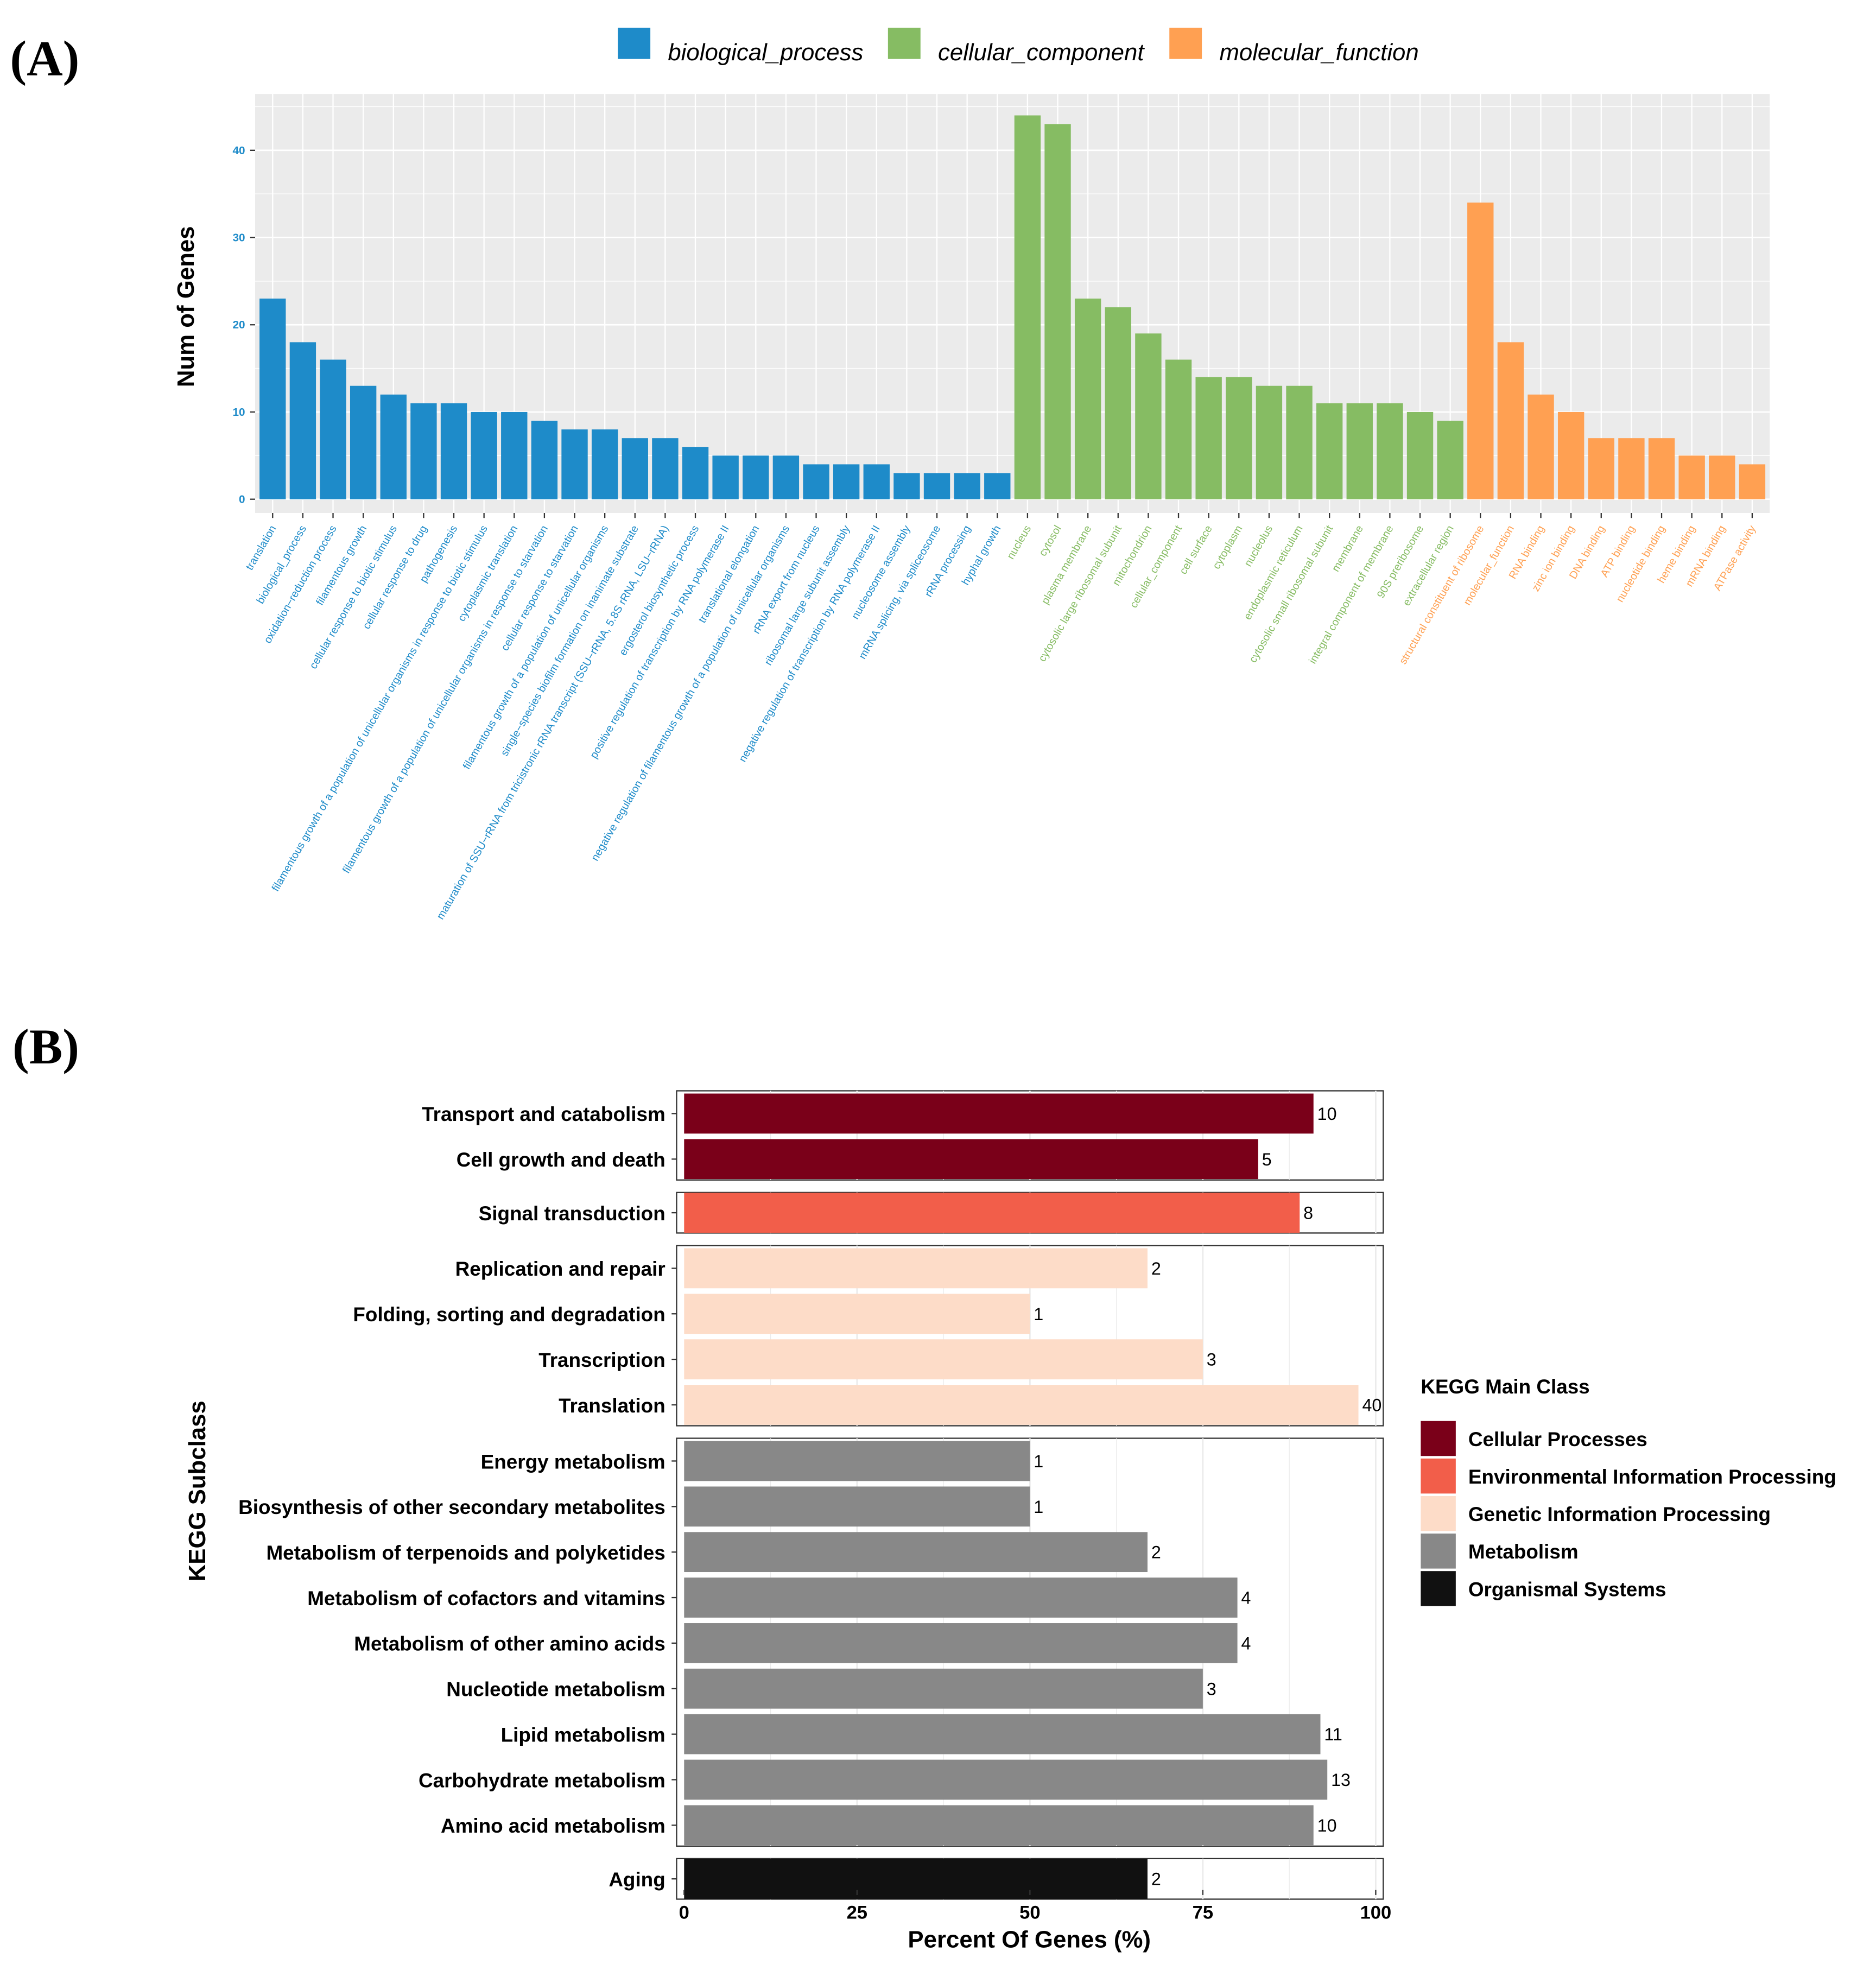 Image resolution: width=1876 pixels, height=1964 pixels. I want to click on y-tick-label: Amino acid metabolism, so click(553, 1826).